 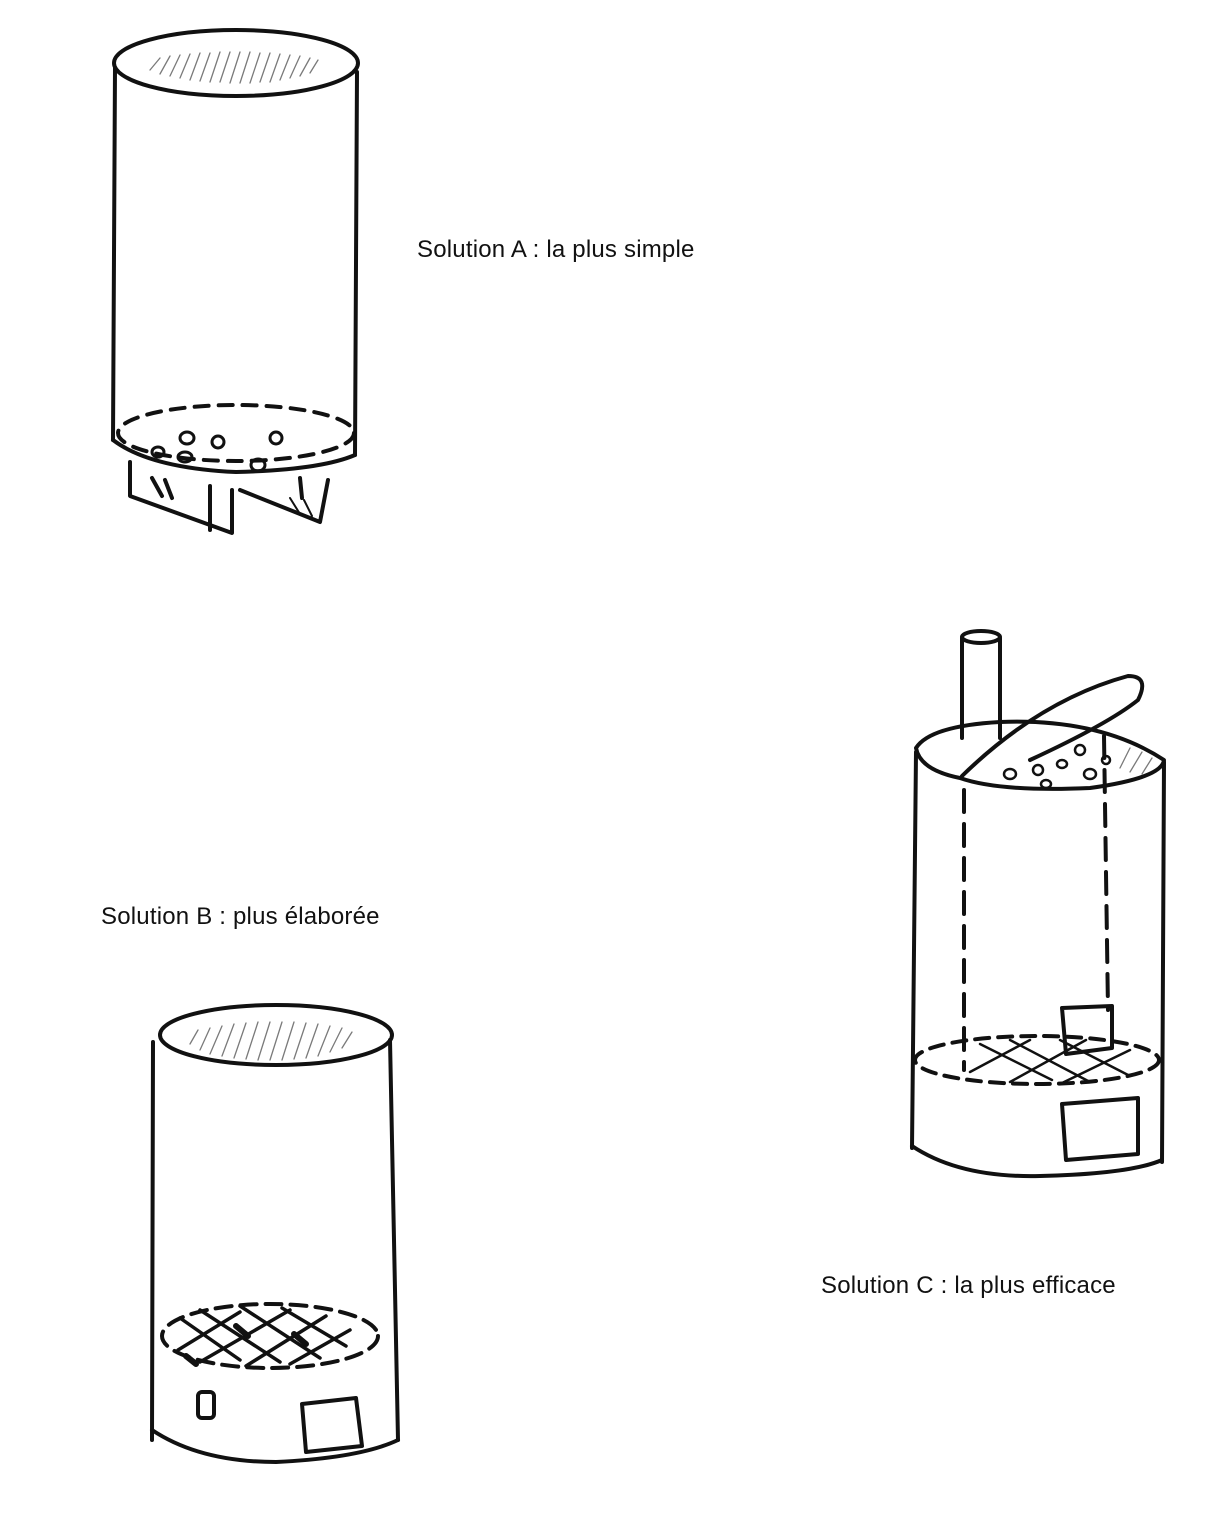 What do you see at coordinates (1050, 1062) in the screenshot?
I see `stove-c-grate-grid` at bounding box center [1050, 1062].